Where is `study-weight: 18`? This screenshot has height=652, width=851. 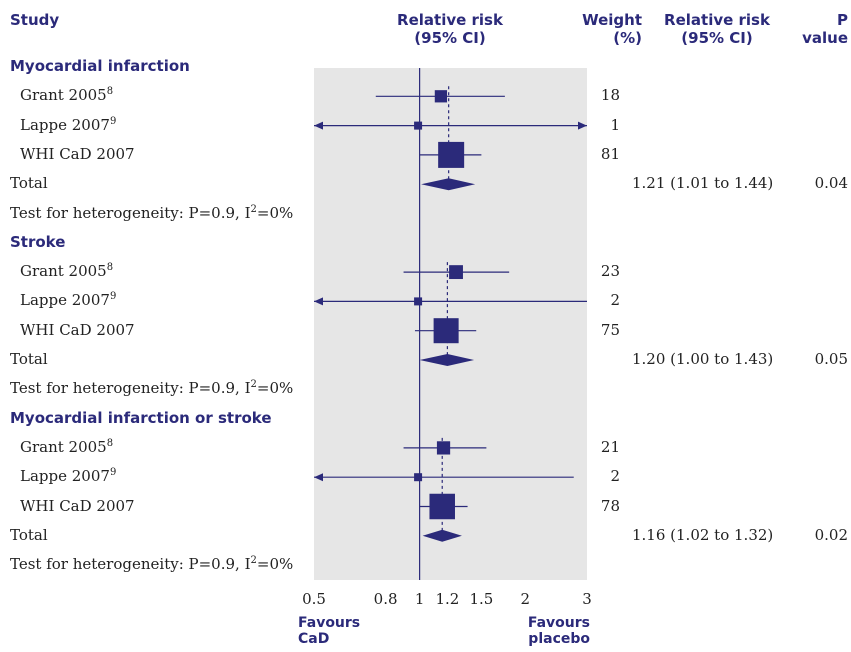 study-weight: 18 is located at coordinates (610, 95).